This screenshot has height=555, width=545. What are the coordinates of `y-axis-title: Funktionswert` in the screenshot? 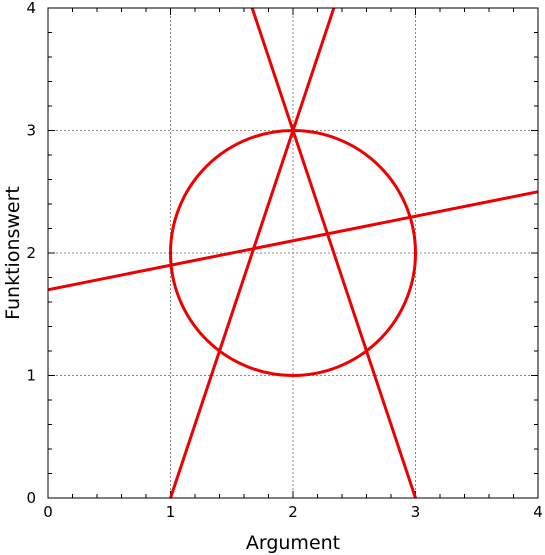 It's located at (13, 253).